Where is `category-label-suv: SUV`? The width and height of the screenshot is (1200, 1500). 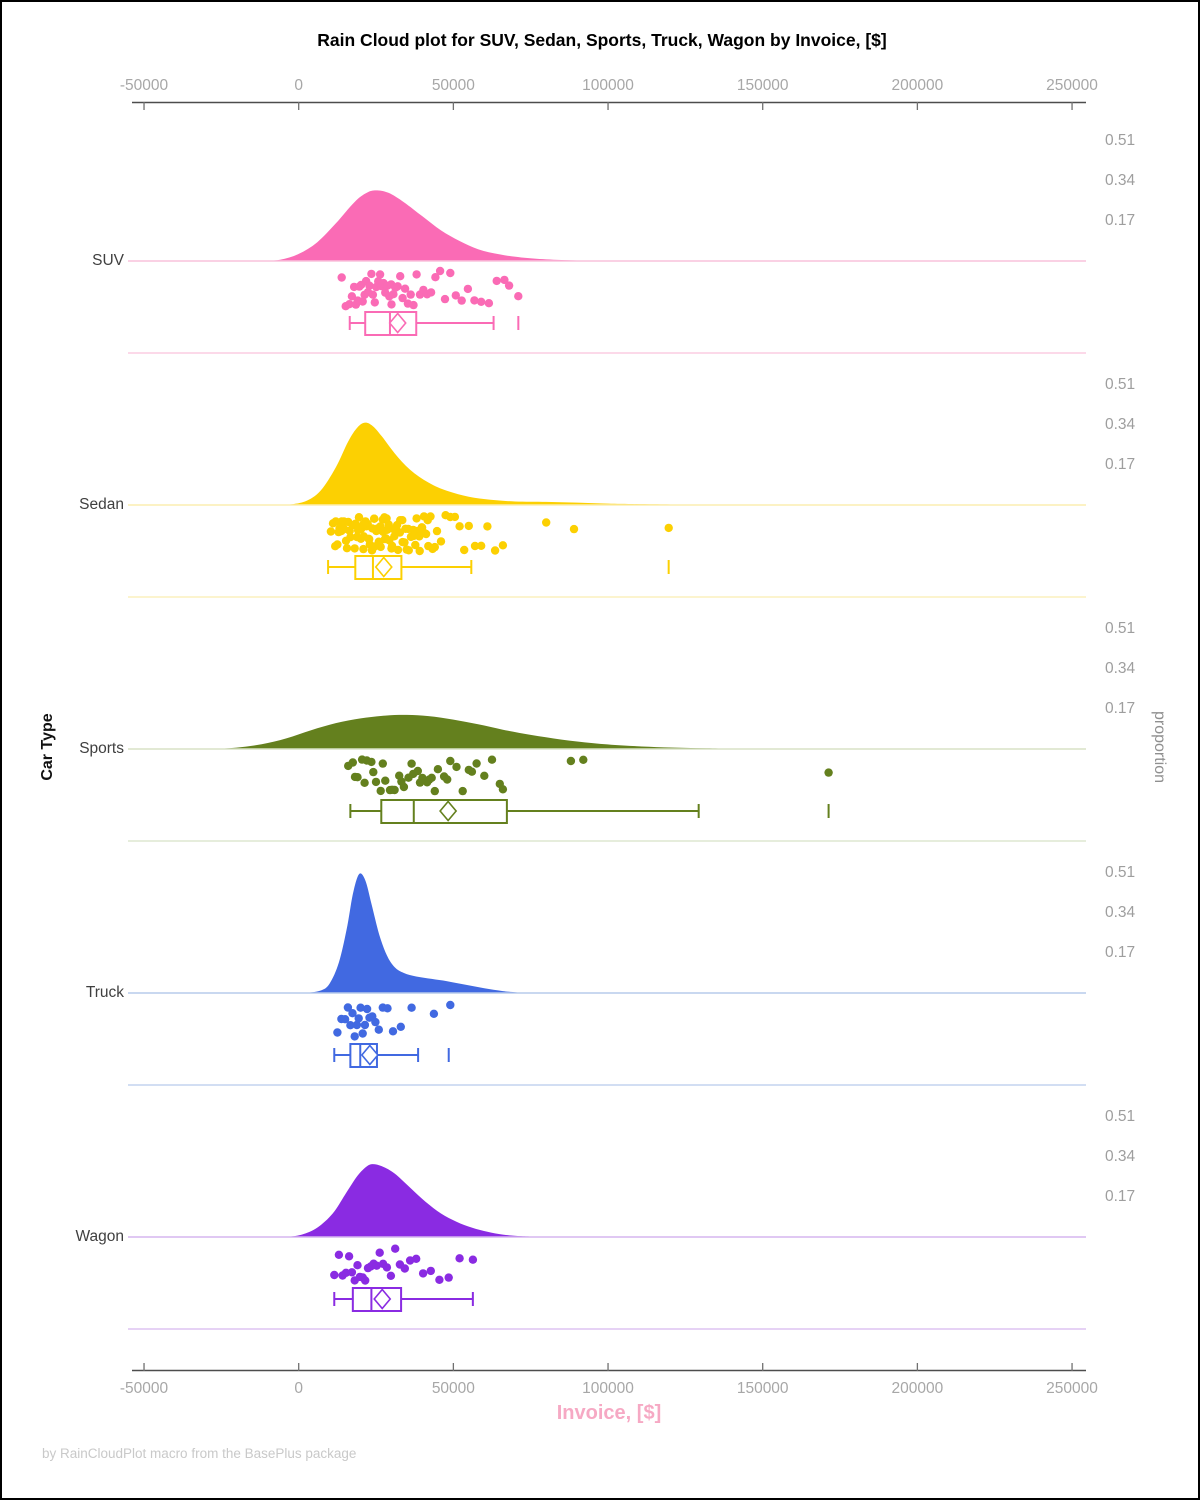 category-label-suv: SUV is located at coordinates (108, 260).